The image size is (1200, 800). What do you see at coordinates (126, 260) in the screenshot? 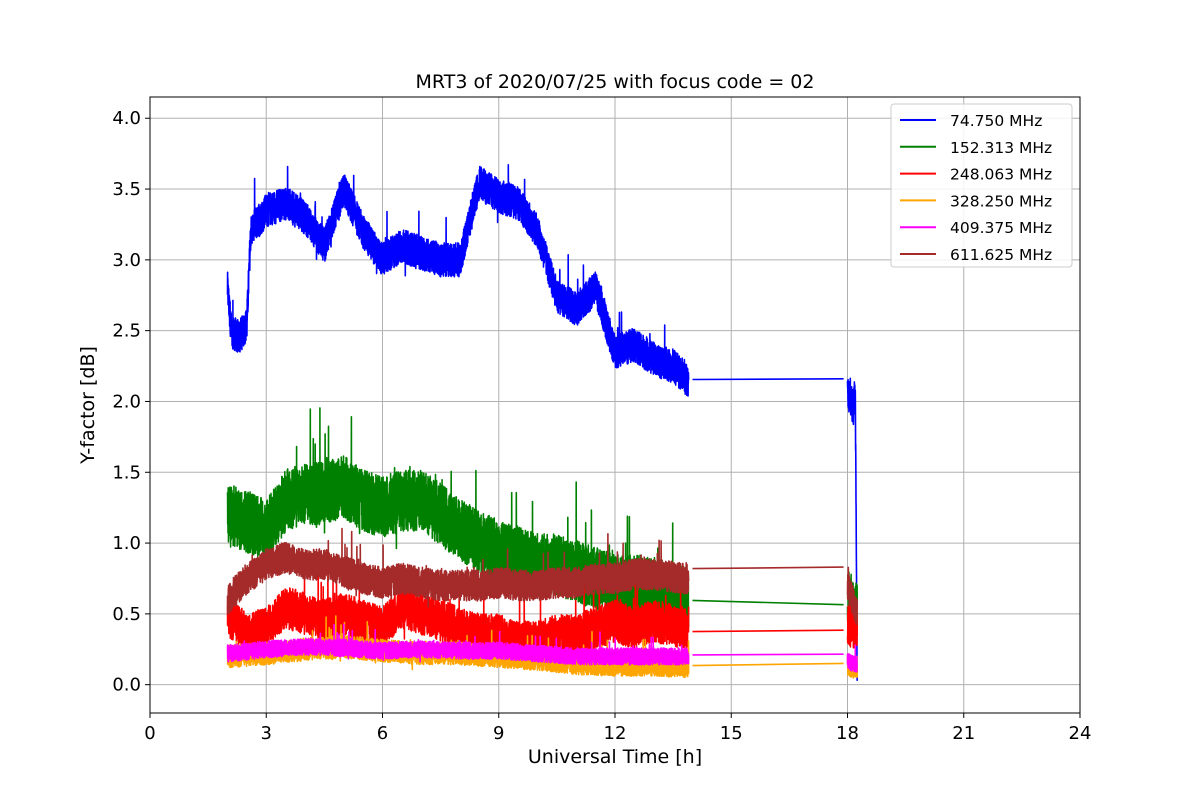
I see `y-tick-label: 3.0` at bounding box center [126, 260].